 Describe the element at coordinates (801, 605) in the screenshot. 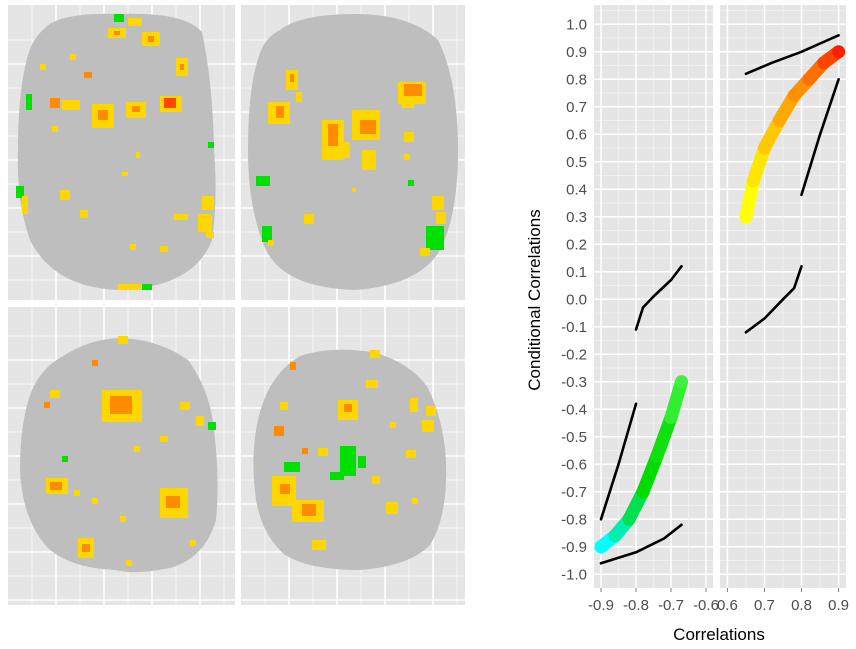

I see `x-tick-label: 0.8` at that location.